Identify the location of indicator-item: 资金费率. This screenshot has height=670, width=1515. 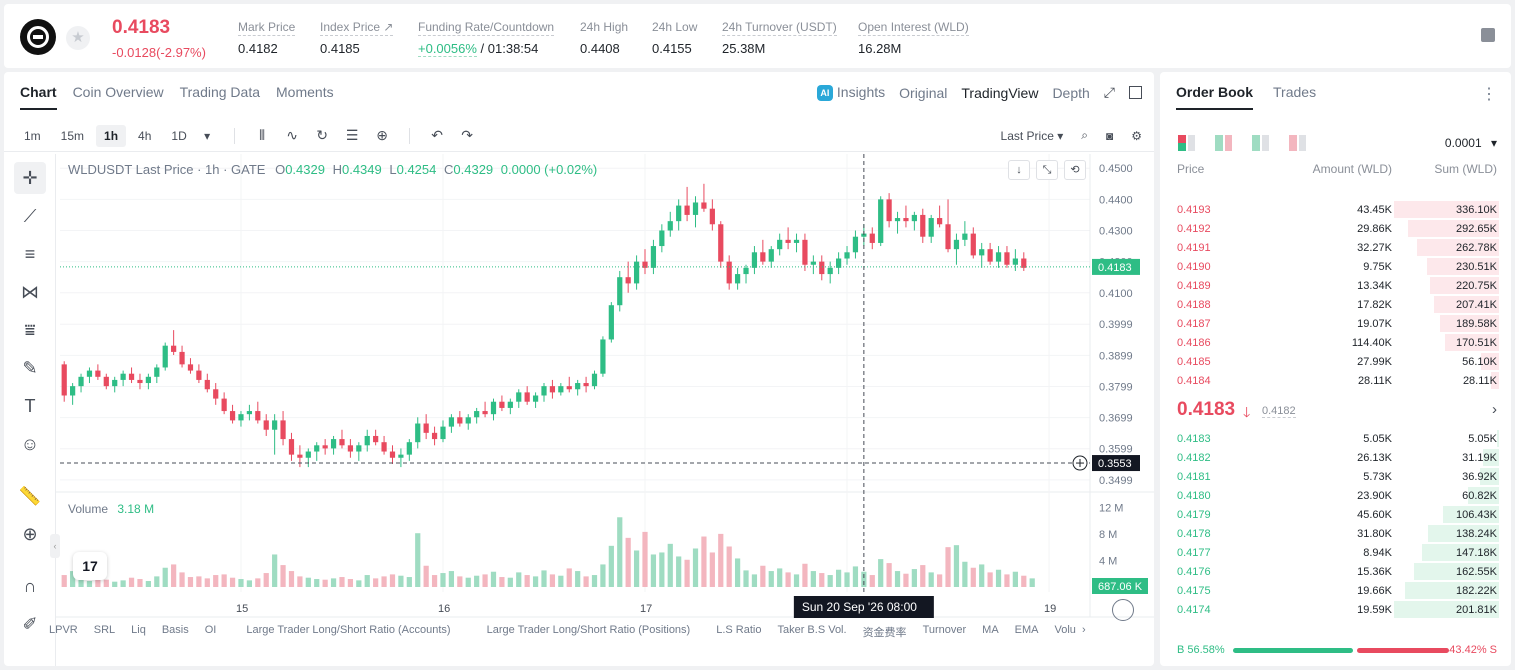
(884, 633).